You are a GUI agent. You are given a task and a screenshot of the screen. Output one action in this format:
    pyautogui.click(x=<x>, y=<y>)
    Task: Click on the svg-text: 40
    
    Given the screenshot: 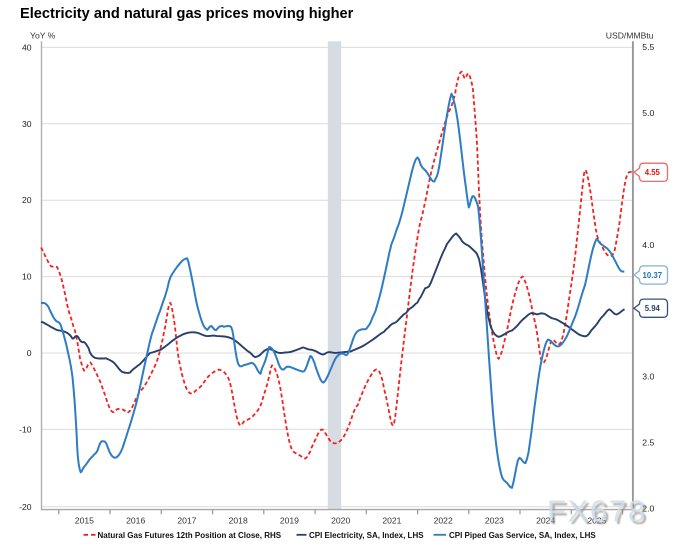 What is the action you would take?
    pyautogui.click(x=27, y=47)
    